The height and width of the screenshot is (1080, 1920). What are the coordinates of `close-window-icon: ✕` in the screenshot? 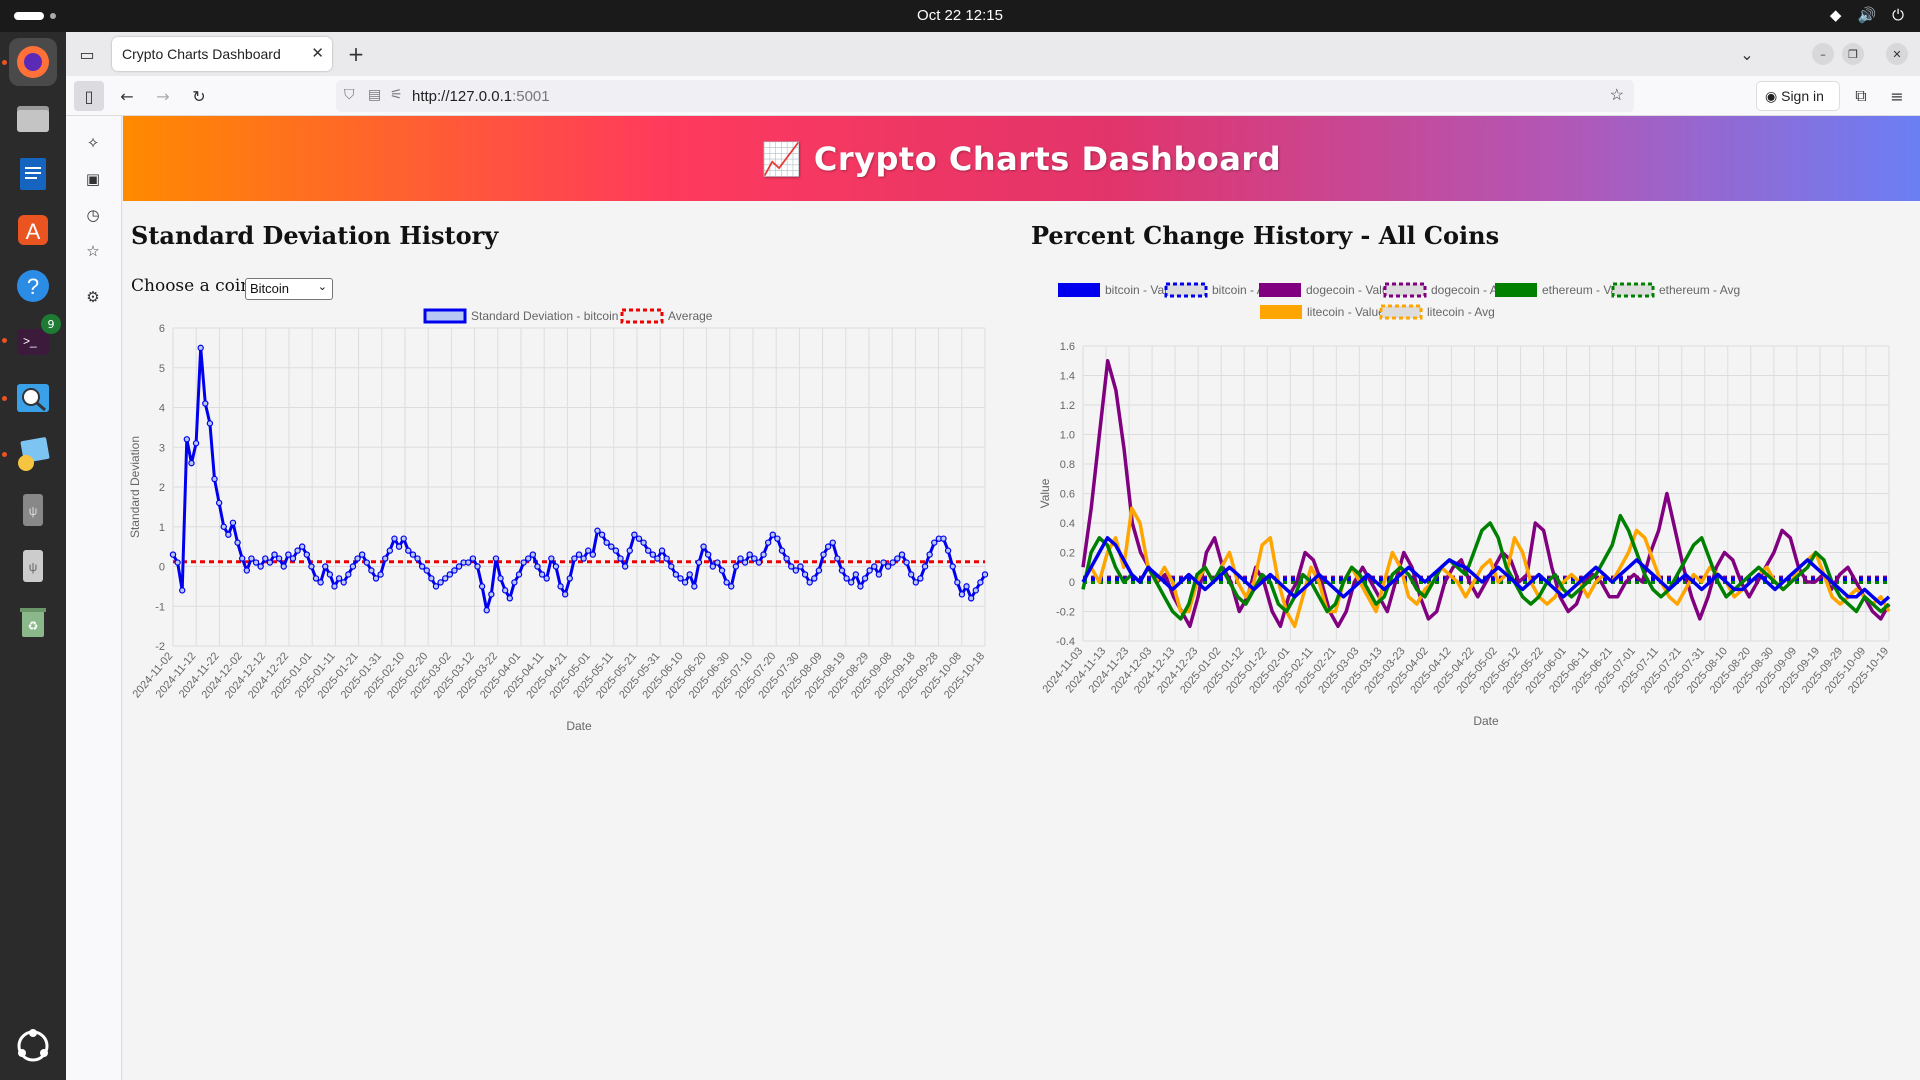 It's located at (1897, 54).